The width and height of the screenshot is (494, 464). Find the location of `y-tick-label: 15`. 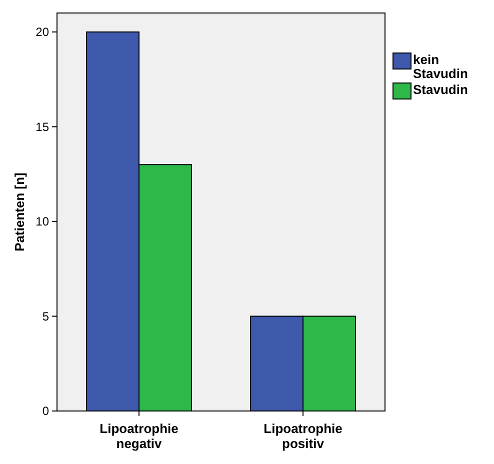

y-tick-label: 15 is located at coordinates (43, 127).